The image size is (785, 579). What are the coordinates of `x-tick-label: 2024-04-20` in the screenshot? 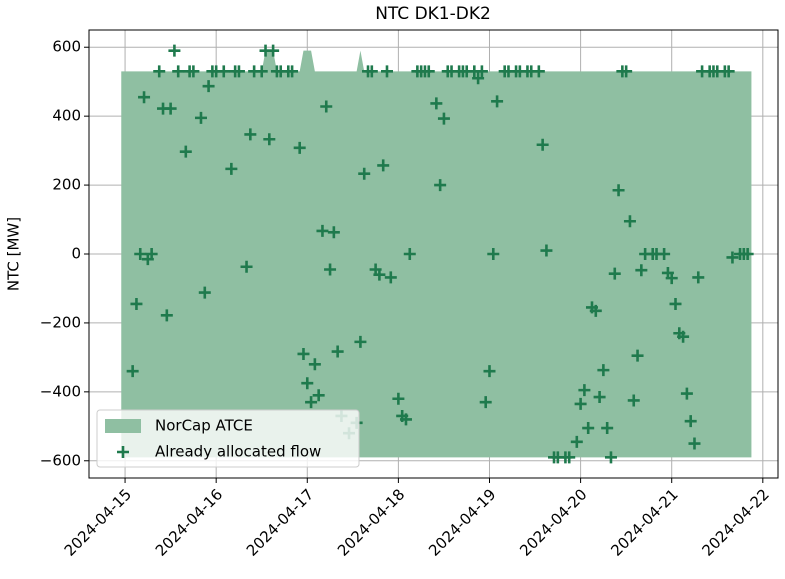 It's located at (553, 522).